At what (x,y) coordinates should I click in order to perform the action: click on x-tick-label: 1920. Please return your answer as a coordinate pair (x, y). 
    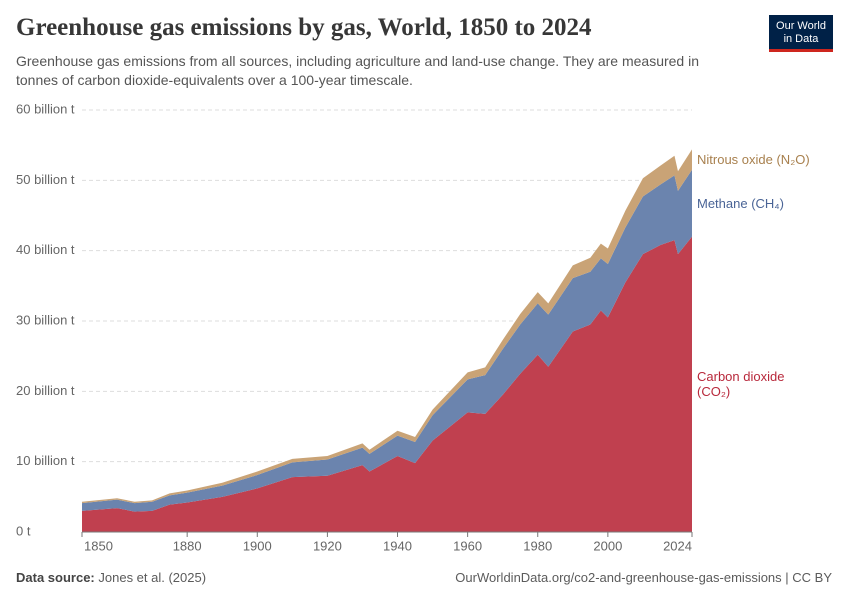
    Looking at the image, I should click on (327, 545).